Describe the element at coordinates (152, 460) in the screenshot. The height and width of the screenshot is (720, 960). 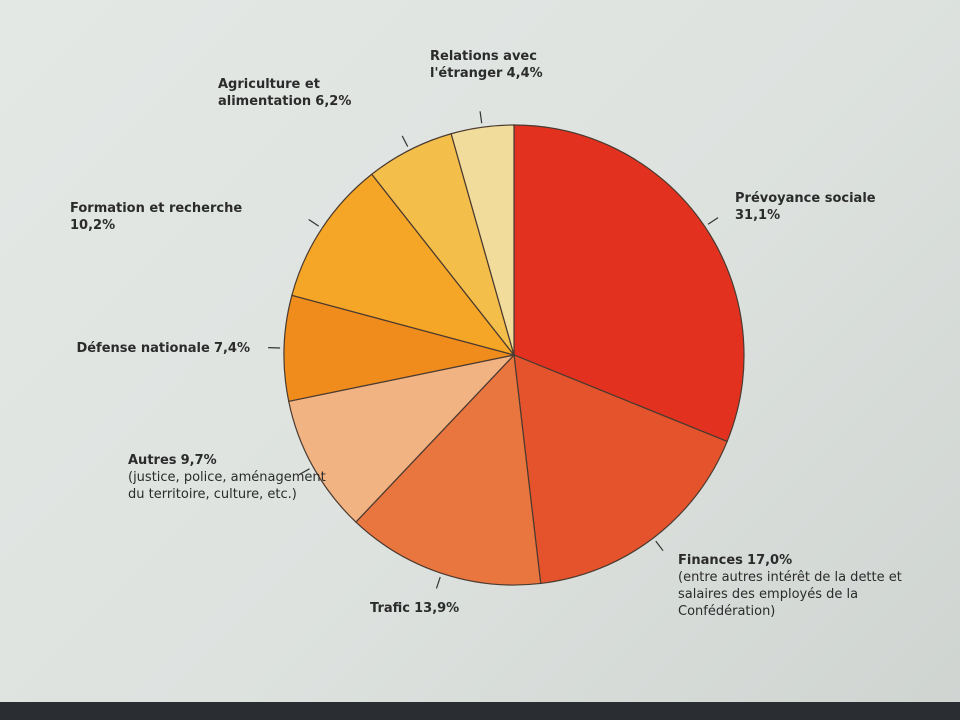
I see `category-name: Autres` at that location.